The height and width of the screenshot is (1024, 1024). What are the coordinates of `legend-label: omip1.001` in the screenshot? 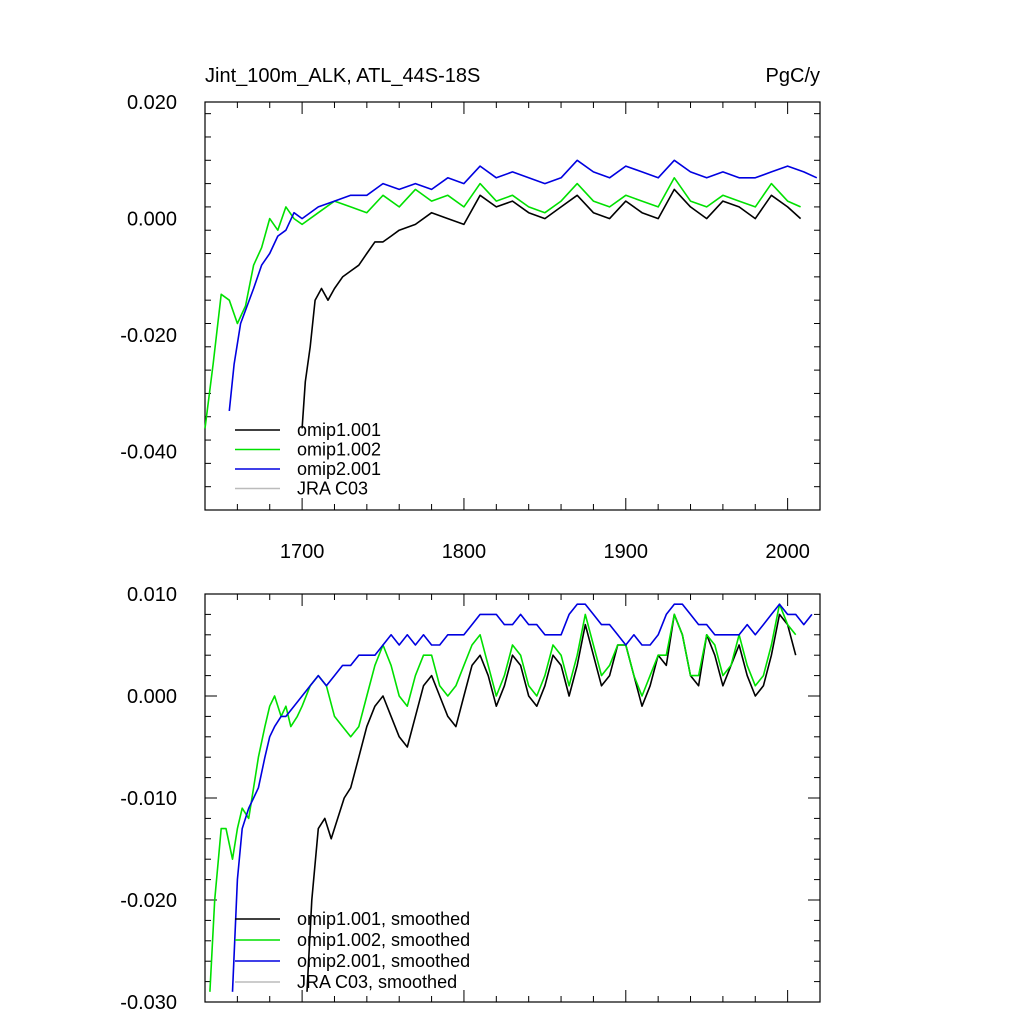 It's located at (339, 430).